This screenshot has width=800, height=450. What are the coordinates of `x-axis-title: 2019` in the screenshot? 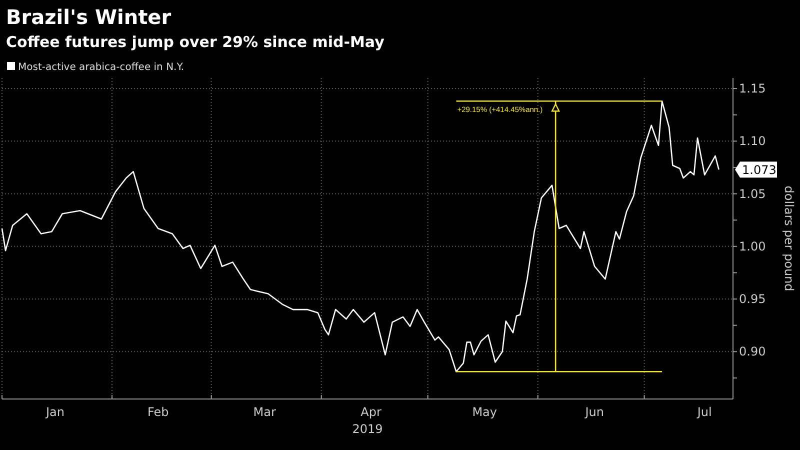 It's located at (367, 429).